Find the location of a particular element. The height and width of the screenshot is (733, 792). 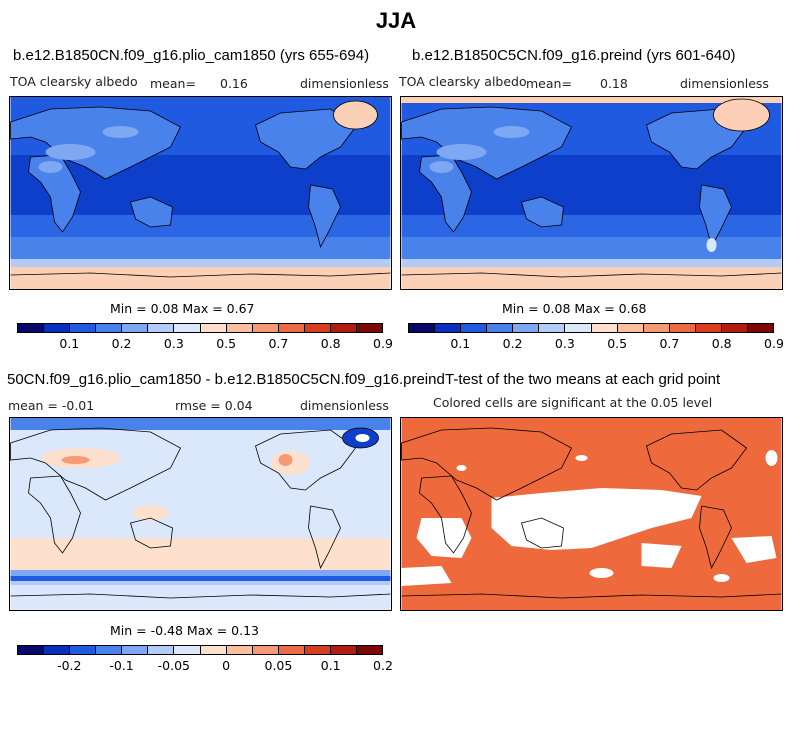

panel4-map is located at coordinates (591, 514).